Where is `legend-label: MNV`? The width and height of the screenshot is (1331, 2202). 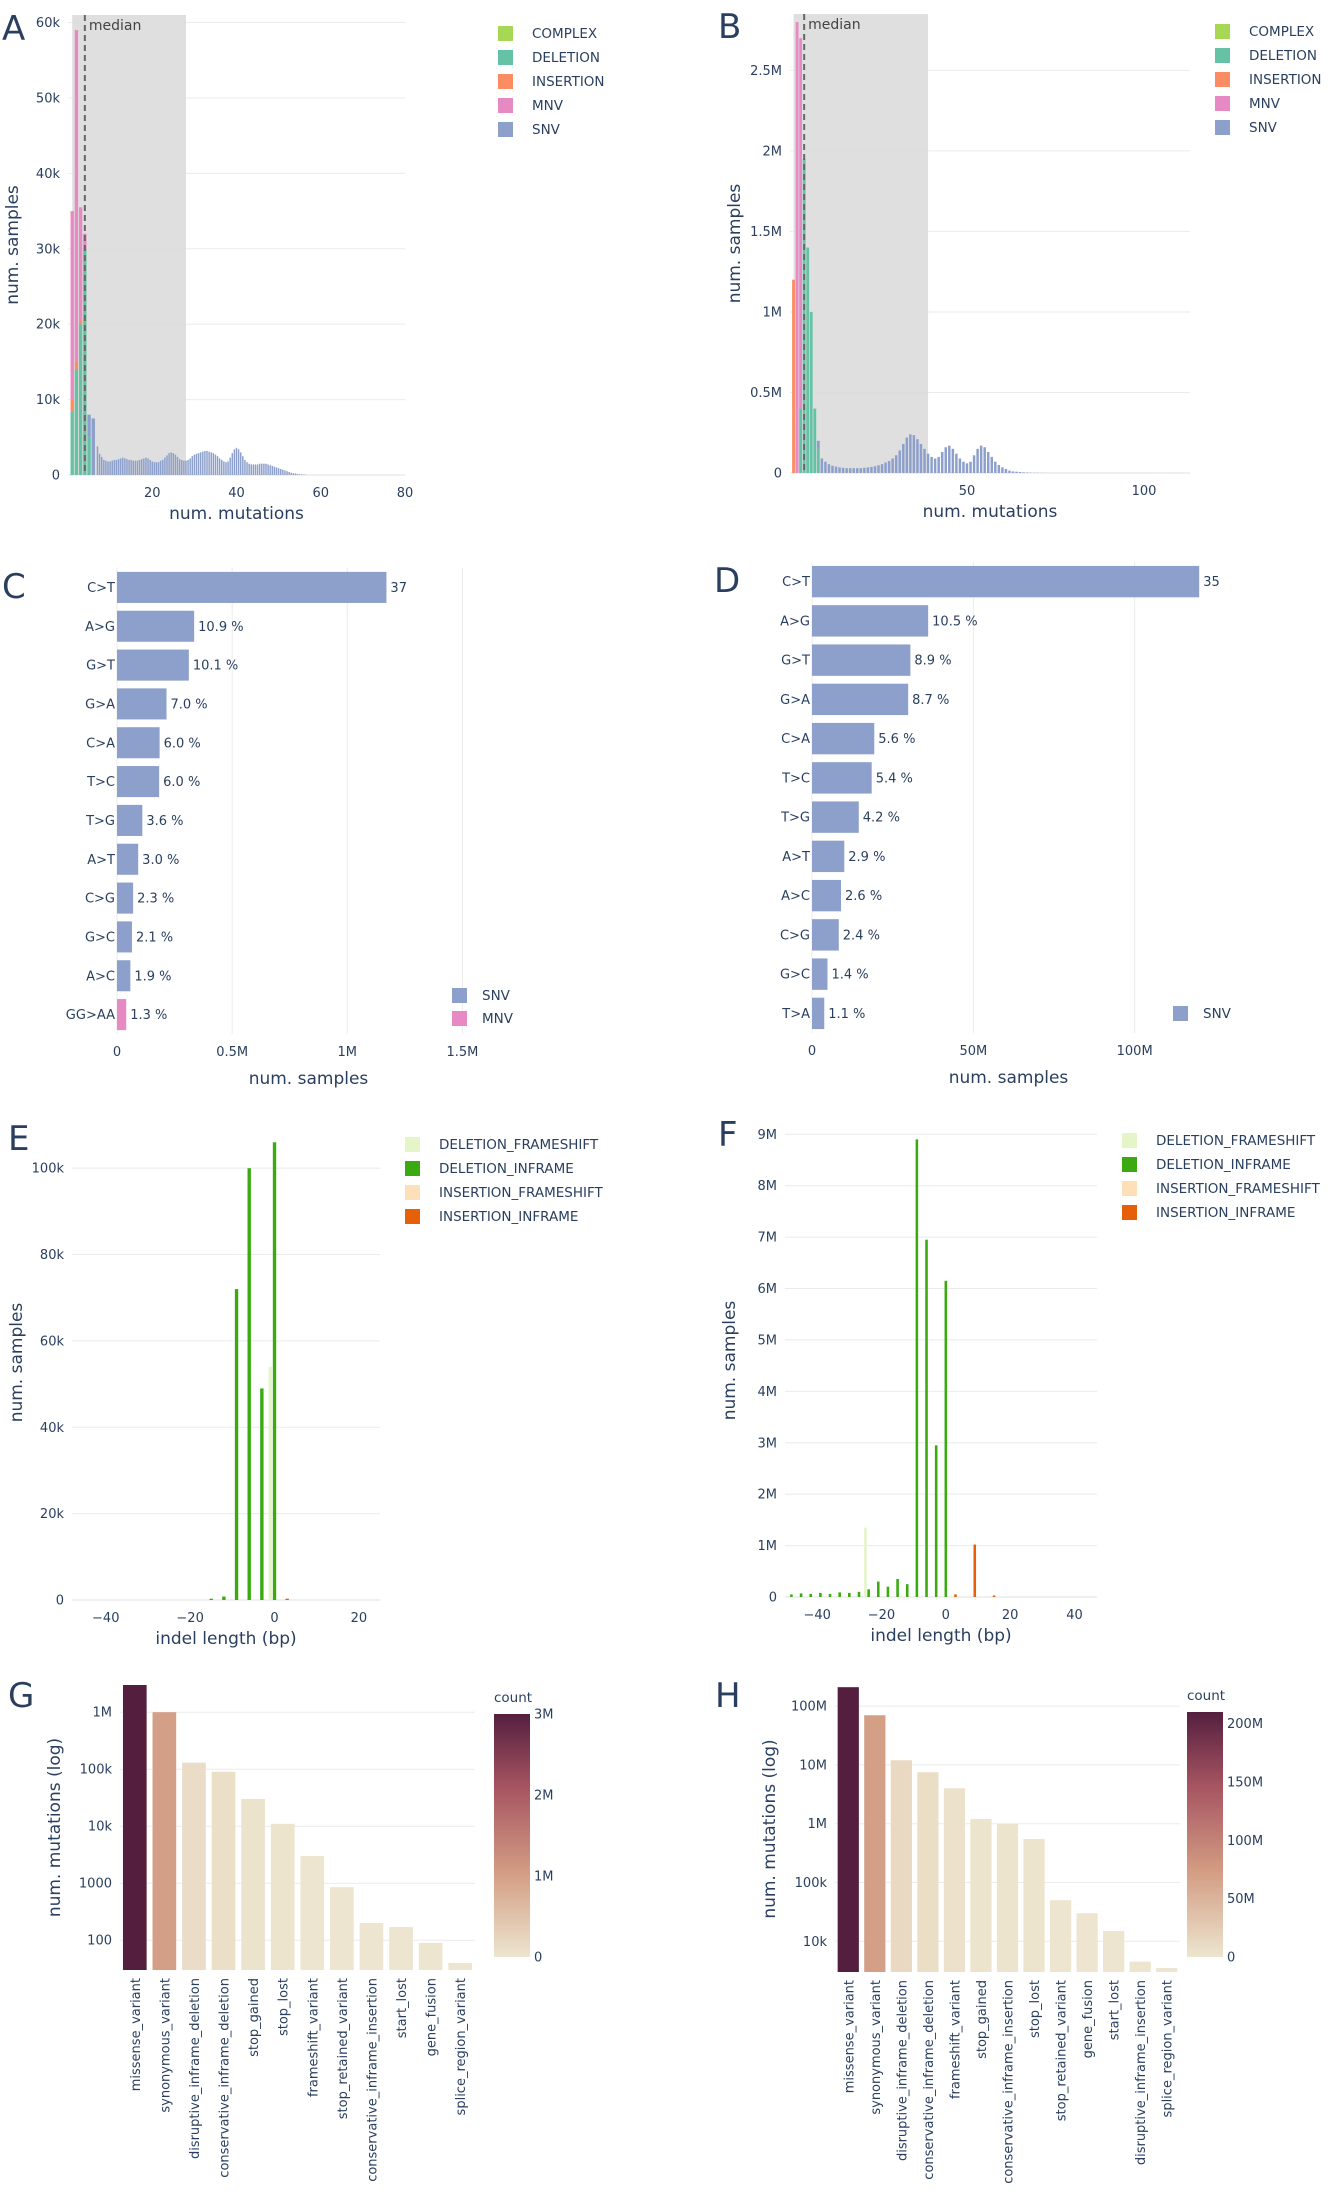 legend-label: MNV is located at coordinates (498, 1019).